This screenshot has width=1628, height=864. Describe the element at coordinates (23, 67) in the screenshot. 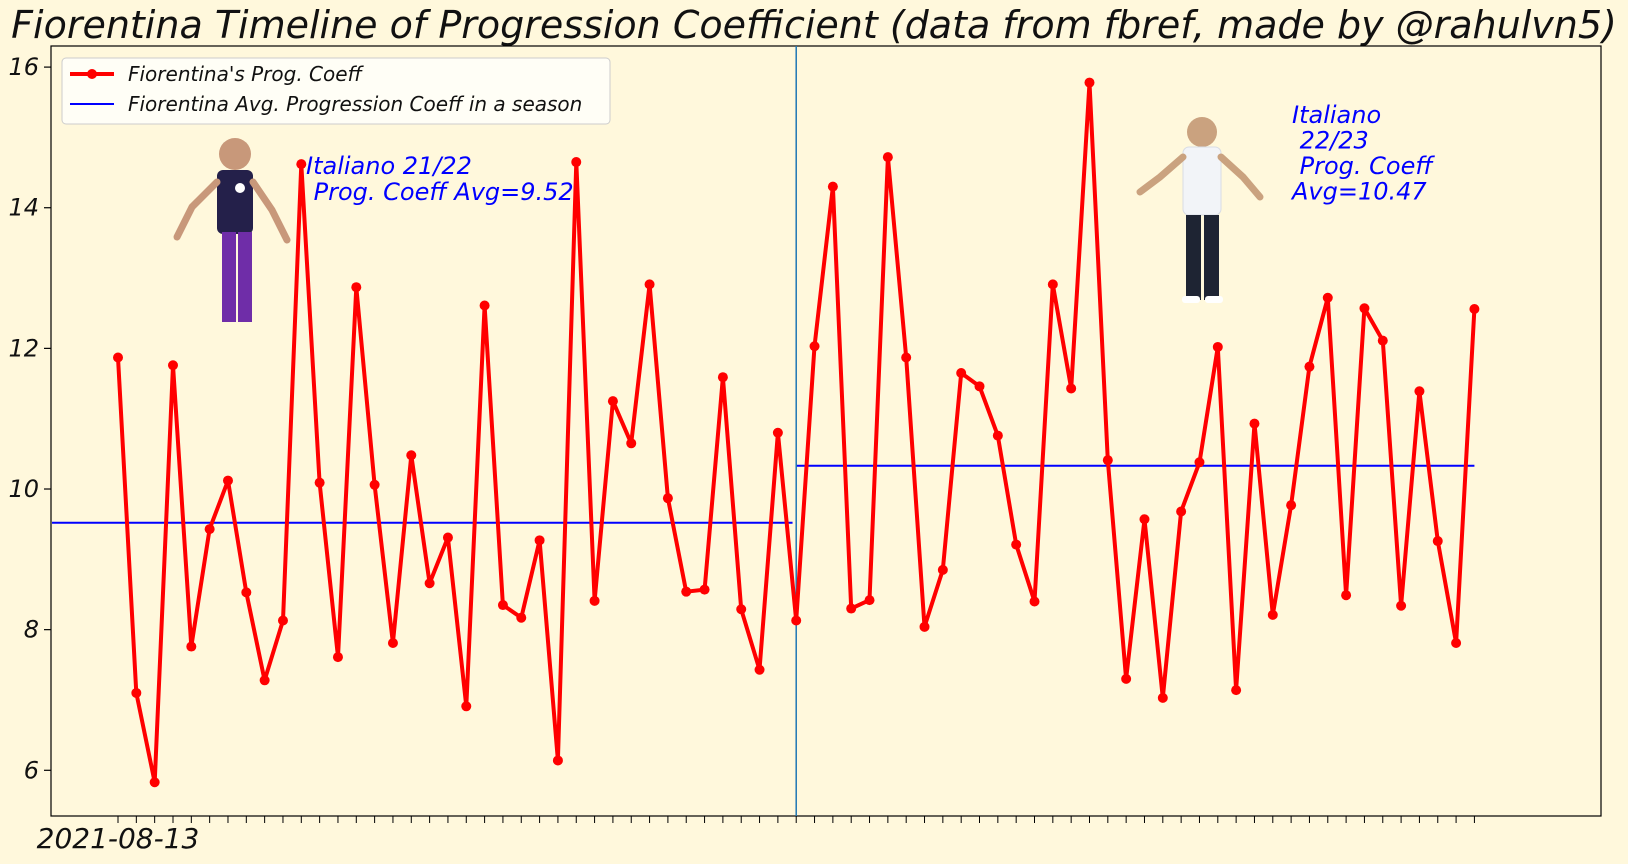

I see `y-tick-label: 16` at that location.